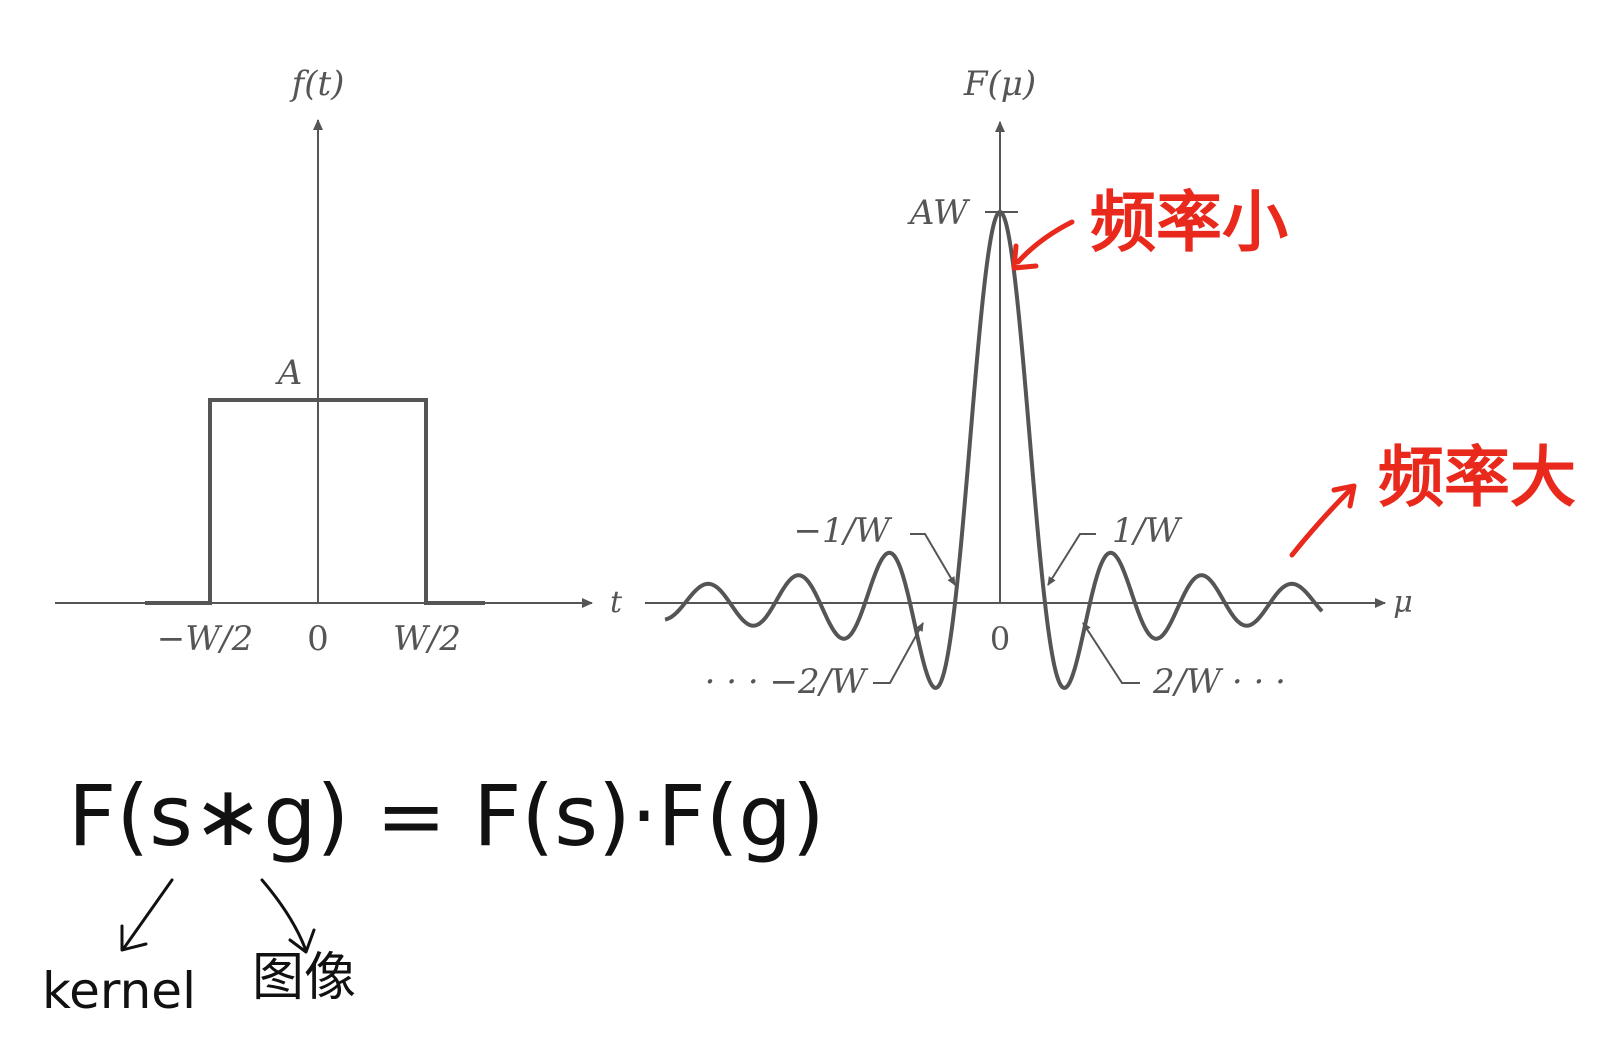 The image size is (1614, 1042). Describe the element at coordinates (1045, 242) in the screenshot. I see `arrow-to-peak` at that location.